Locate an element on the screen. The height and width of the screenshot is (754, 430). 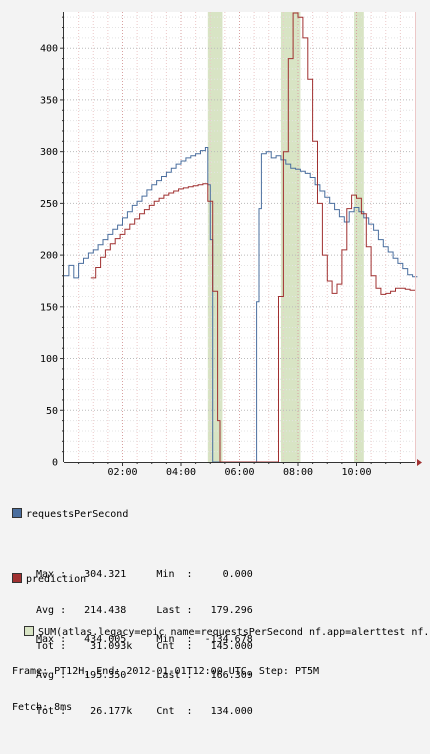
legend-swatch-signal is located at coordinates (29, 631).